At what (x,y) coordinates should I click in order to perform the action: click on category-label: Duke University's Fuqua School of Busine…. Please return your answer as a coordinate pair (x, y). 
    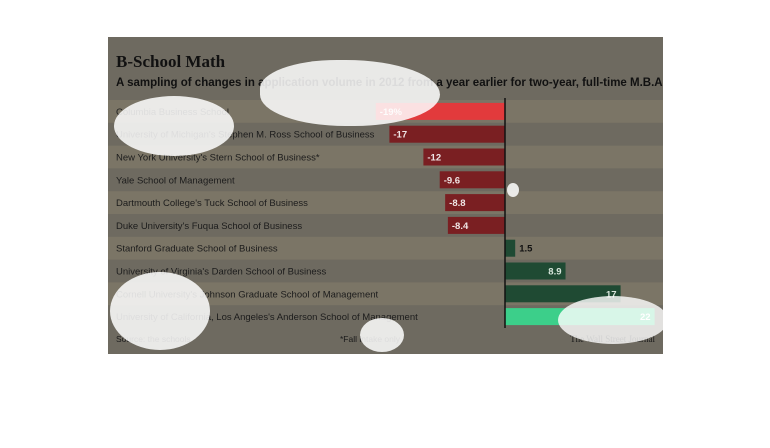
    Looking at the image, I should click on (209, 226).